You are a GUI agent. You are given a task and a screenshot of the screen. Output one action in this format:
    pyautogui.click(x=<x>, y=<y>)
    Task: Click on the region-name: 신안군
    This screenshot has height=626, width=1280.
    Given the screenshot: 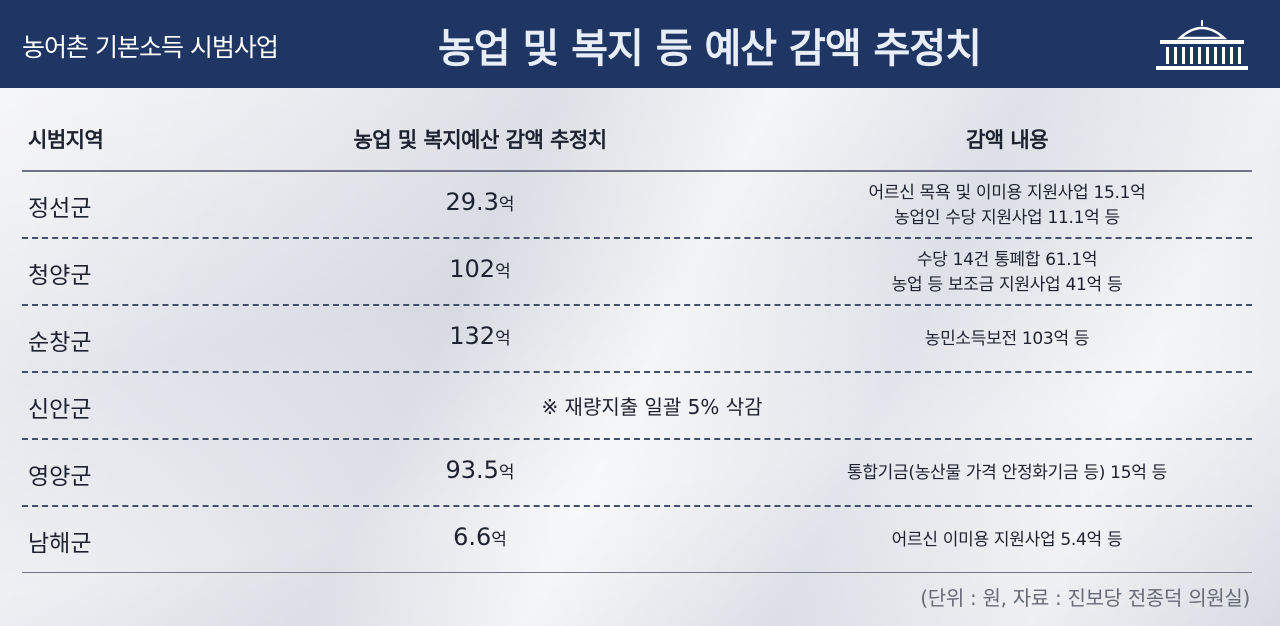 What is the action you would take?
    pyautogui.click(x=60, y=410)
    